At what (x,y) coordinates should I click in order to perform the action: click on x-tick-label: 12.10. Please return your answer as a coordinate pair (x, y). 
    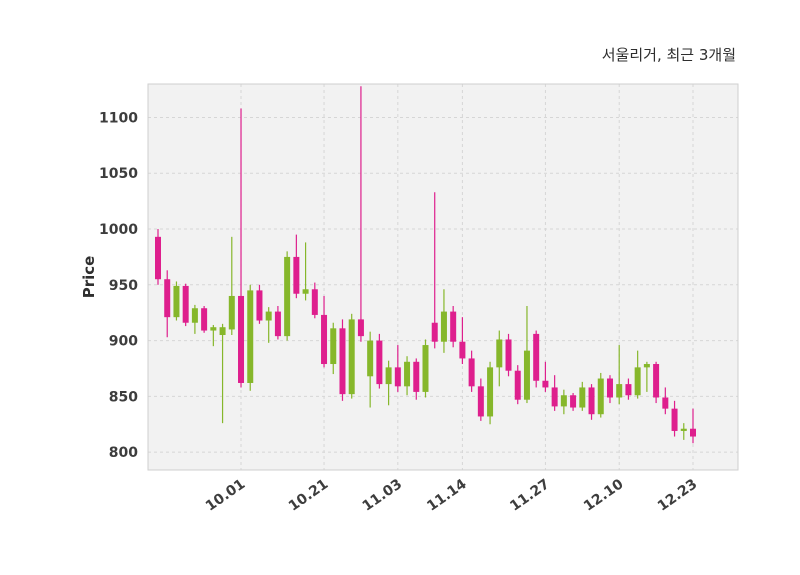
    Looking at the image, I should click on (604, 495).